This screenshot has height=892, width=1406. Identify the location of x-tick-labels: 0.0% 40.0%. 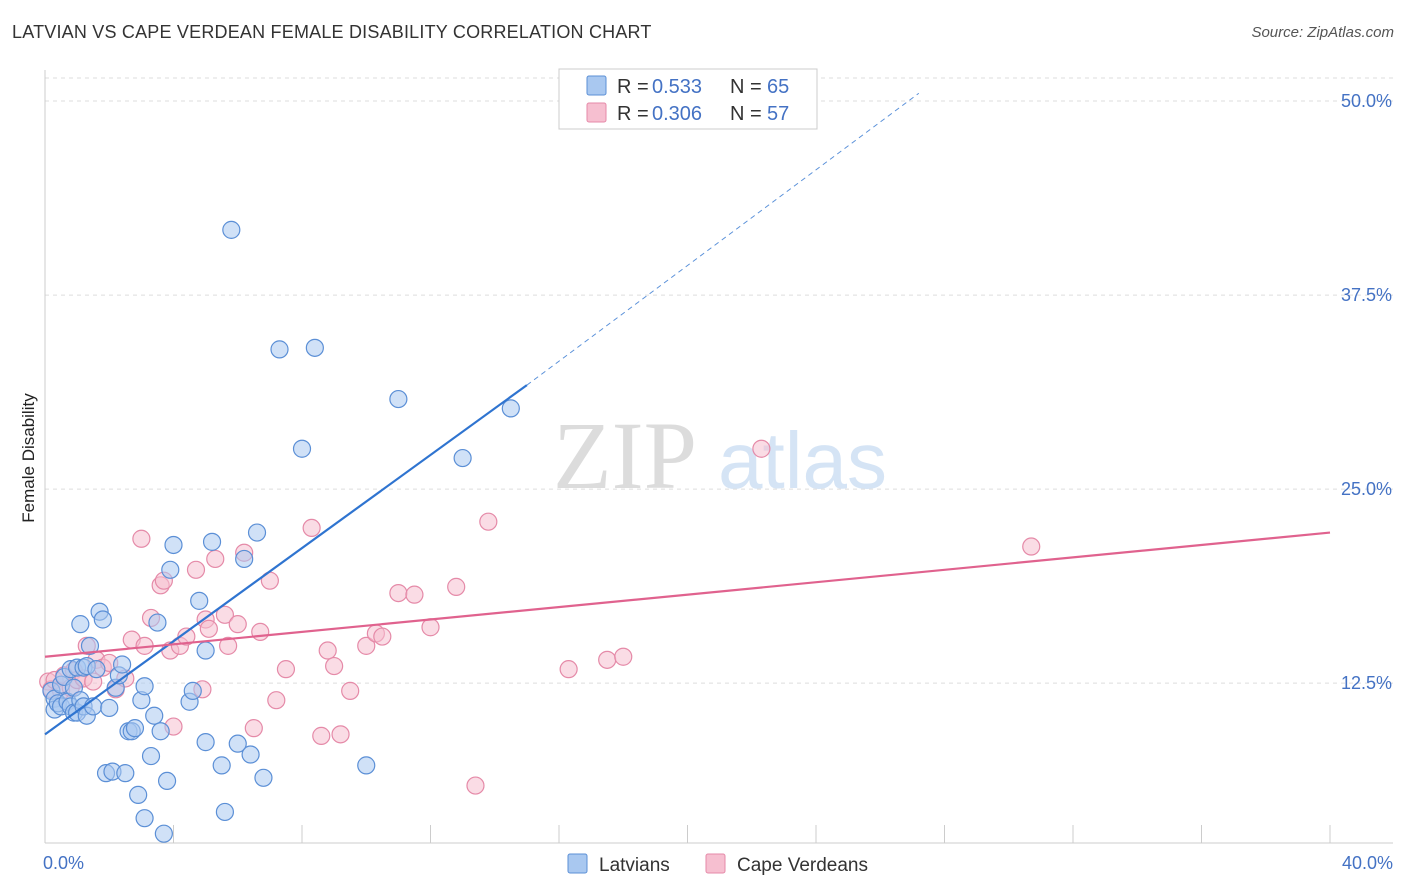
(718, 863).